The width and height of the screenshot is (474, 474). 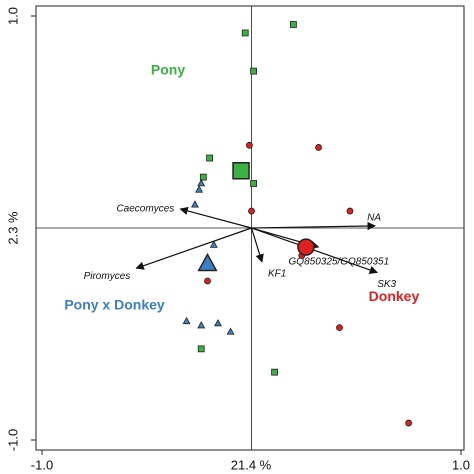 What do you see at coordinates (114, 305) in the screenshot?
I see `group-label: Pony x Donkey` at bounding box center [114, 305].